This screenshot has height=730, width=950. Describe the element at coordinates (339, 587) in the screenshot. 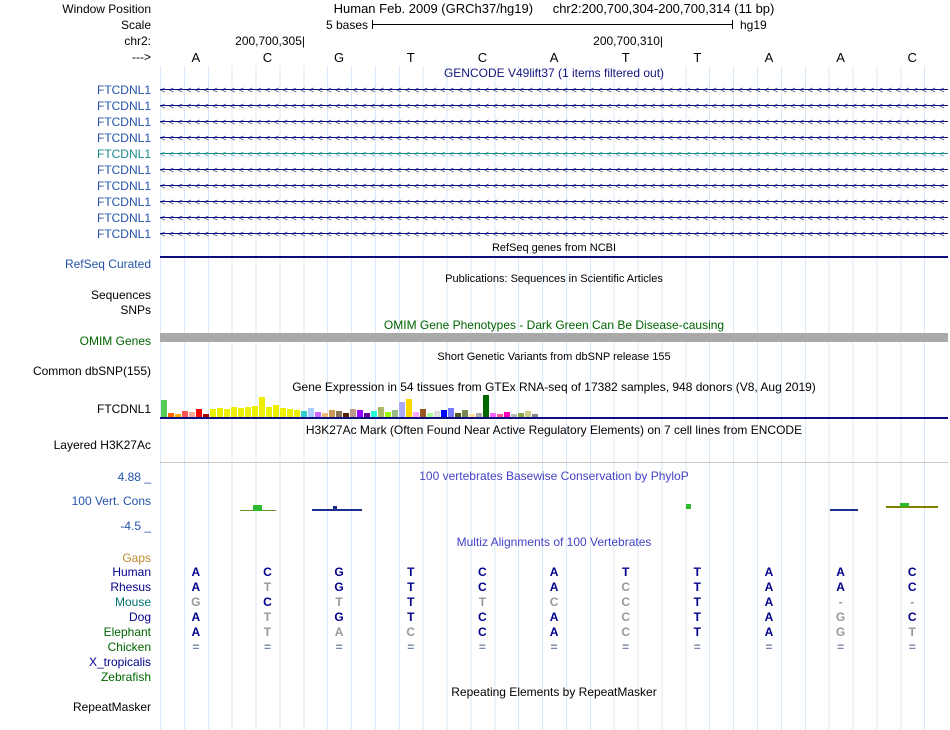

I see `alignment-base: G` at that location.